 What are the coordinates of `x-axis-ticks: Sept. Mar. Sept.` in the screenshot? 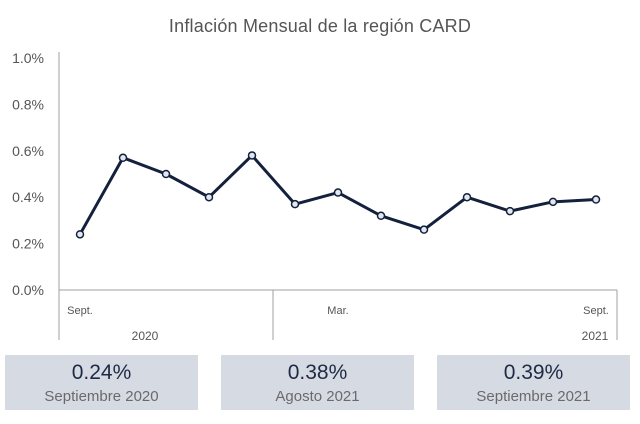 It's located at (338, 311).